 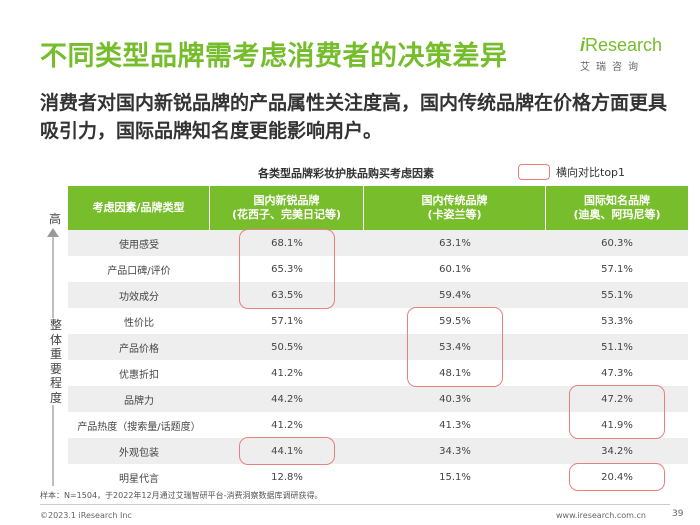 I want to click on value-cell: 40.3%, so click(x=455, y=399).